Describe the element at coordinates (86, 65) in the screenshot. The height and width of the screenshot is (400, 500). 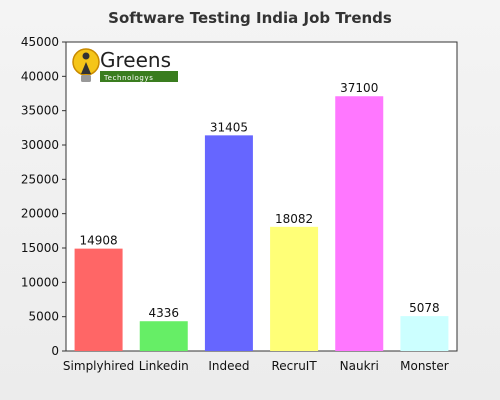
I see `bulb-person-icon` at that location.